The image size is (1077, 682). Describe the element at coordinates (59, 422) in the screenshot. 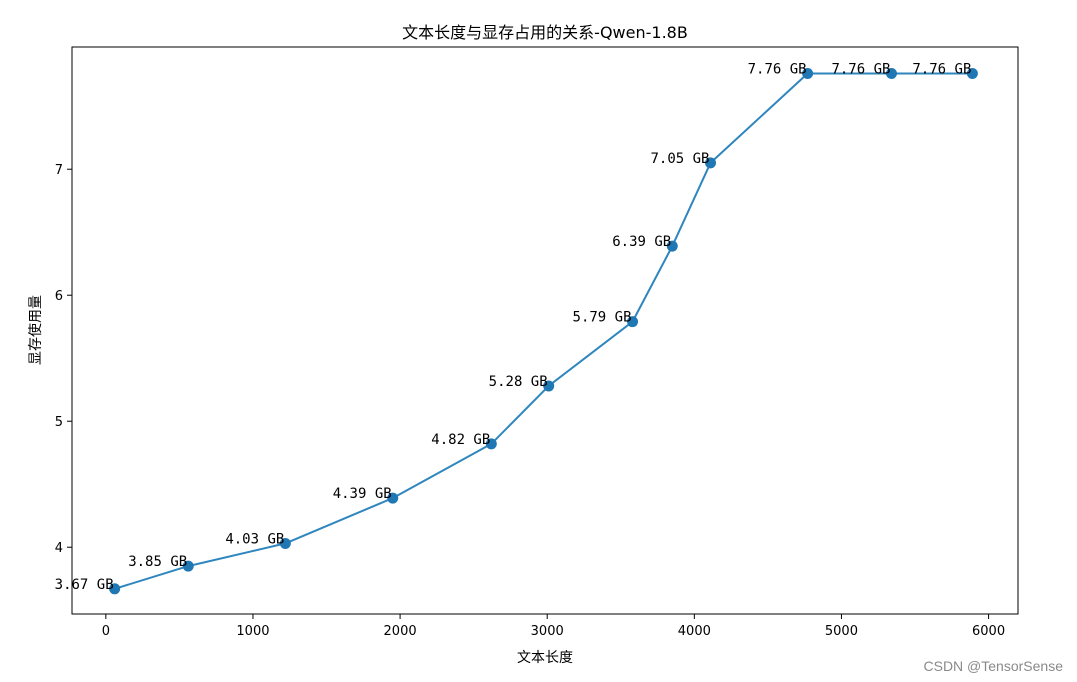

I see `y-tick-label: 5` at that location.